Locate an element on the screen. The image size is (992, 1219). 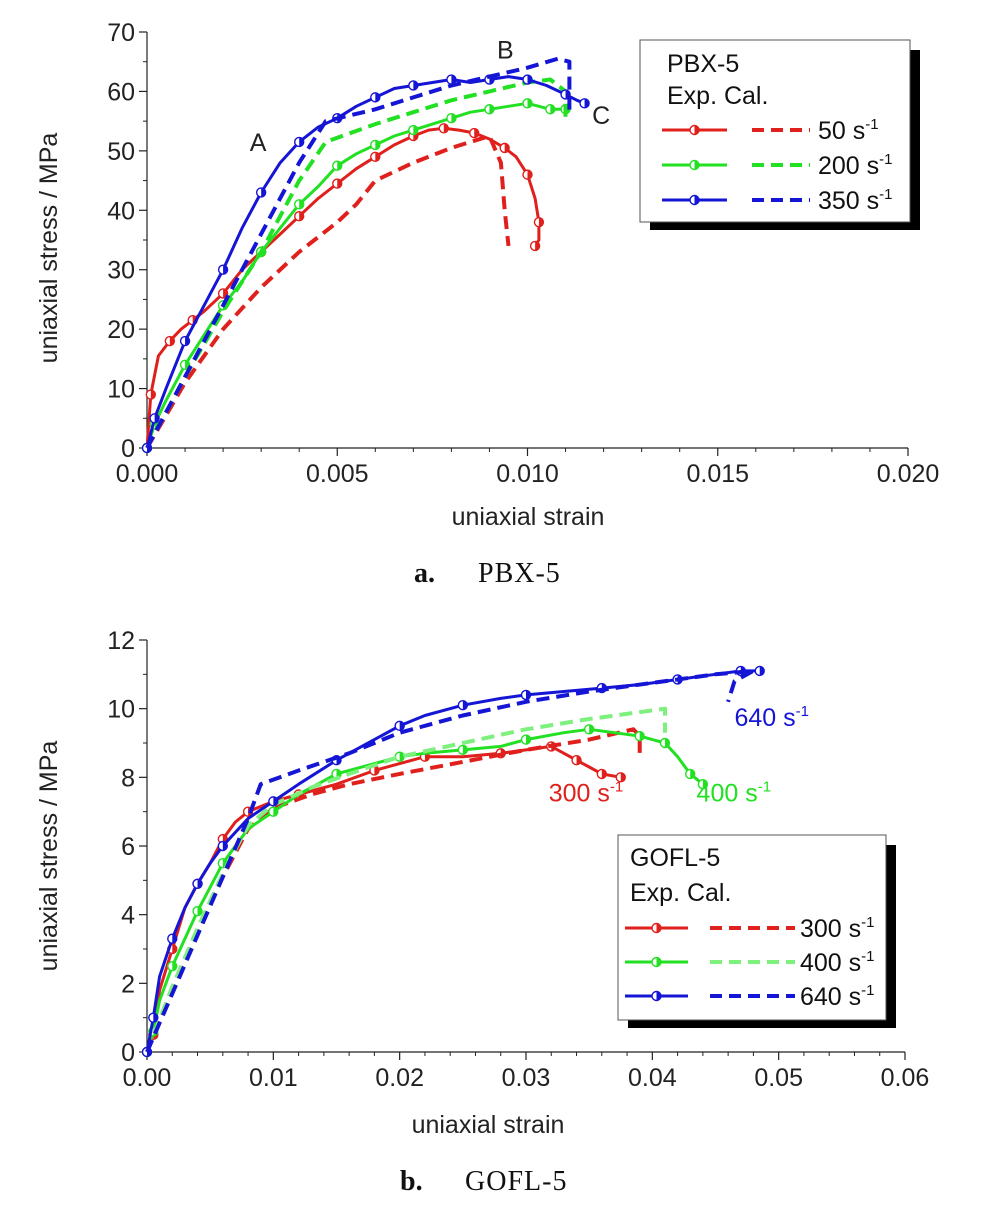
x-tick-label: 0.005 is located at coordinates (337, 474).